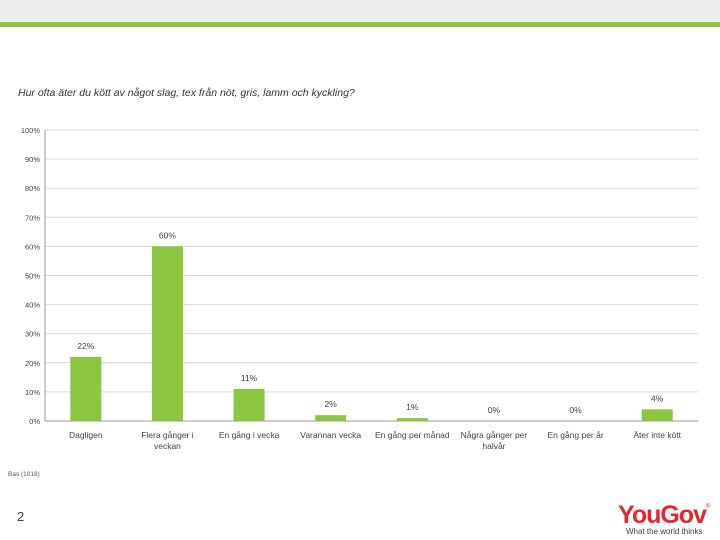 The image size is (720, 540). Describe the element at coordinates (331, 404) in the screenshot. I see `data-label: 2%` at that location.